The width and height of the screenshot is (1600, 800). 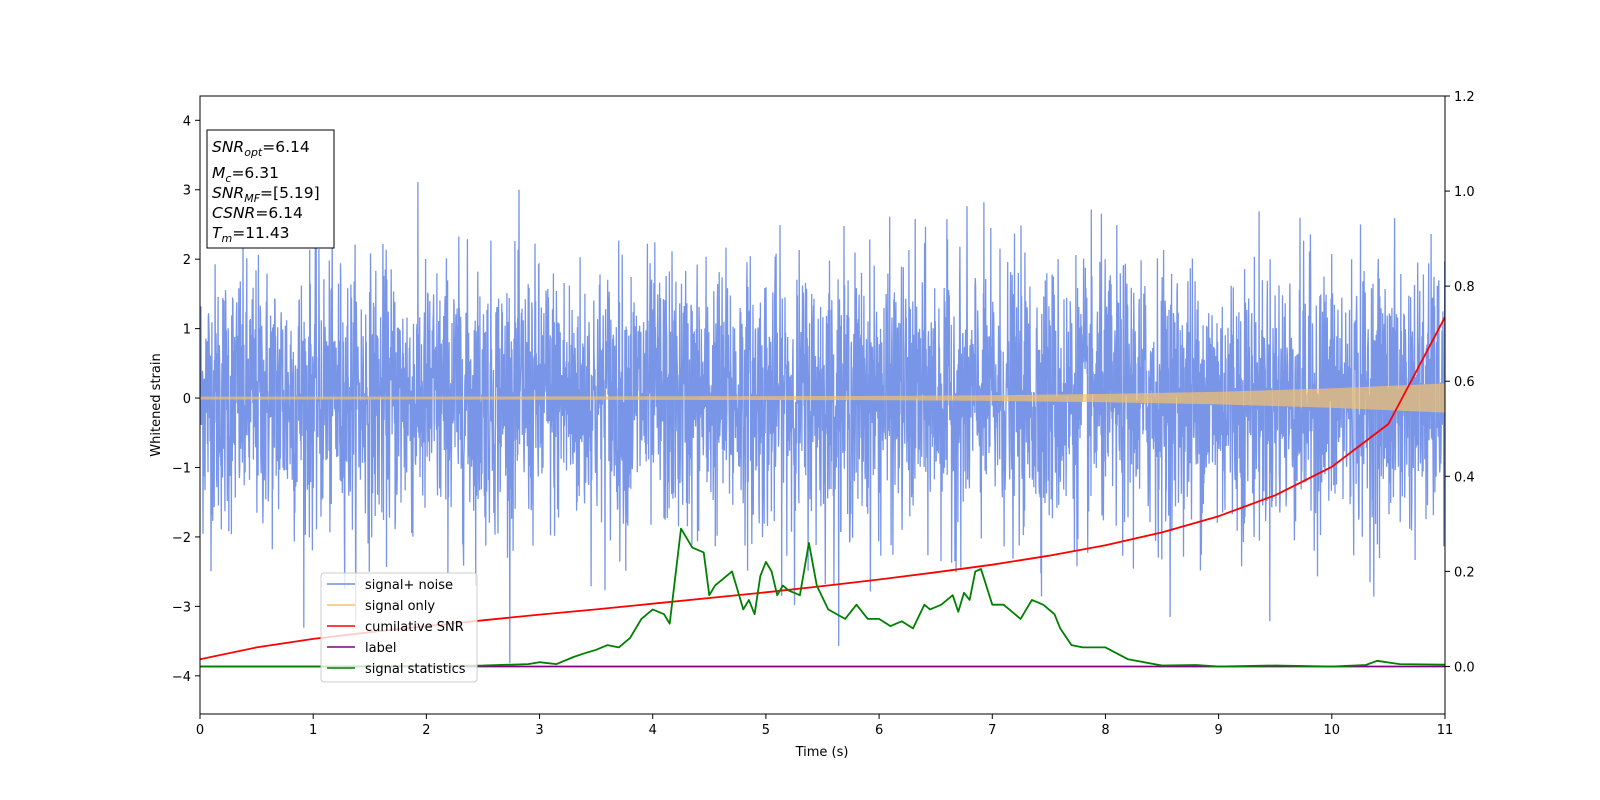 What do you see at coordinates (266, 194) in the screenshot?
I see `stat-snr-mf: SNRMF=[5.19]` at bounding box center [266, 194].